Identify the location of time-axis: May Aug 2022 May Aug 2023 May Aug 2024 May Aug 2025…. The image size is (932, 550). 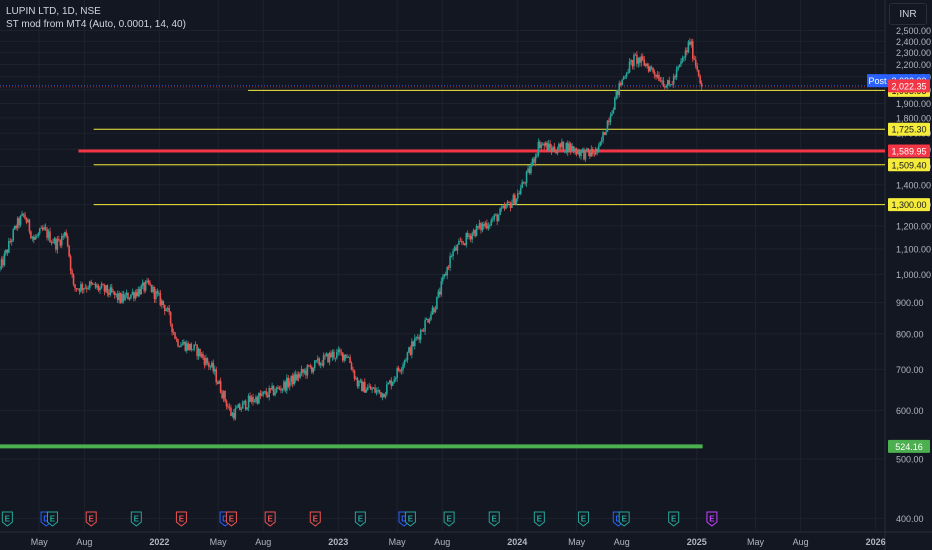
(458, 542).